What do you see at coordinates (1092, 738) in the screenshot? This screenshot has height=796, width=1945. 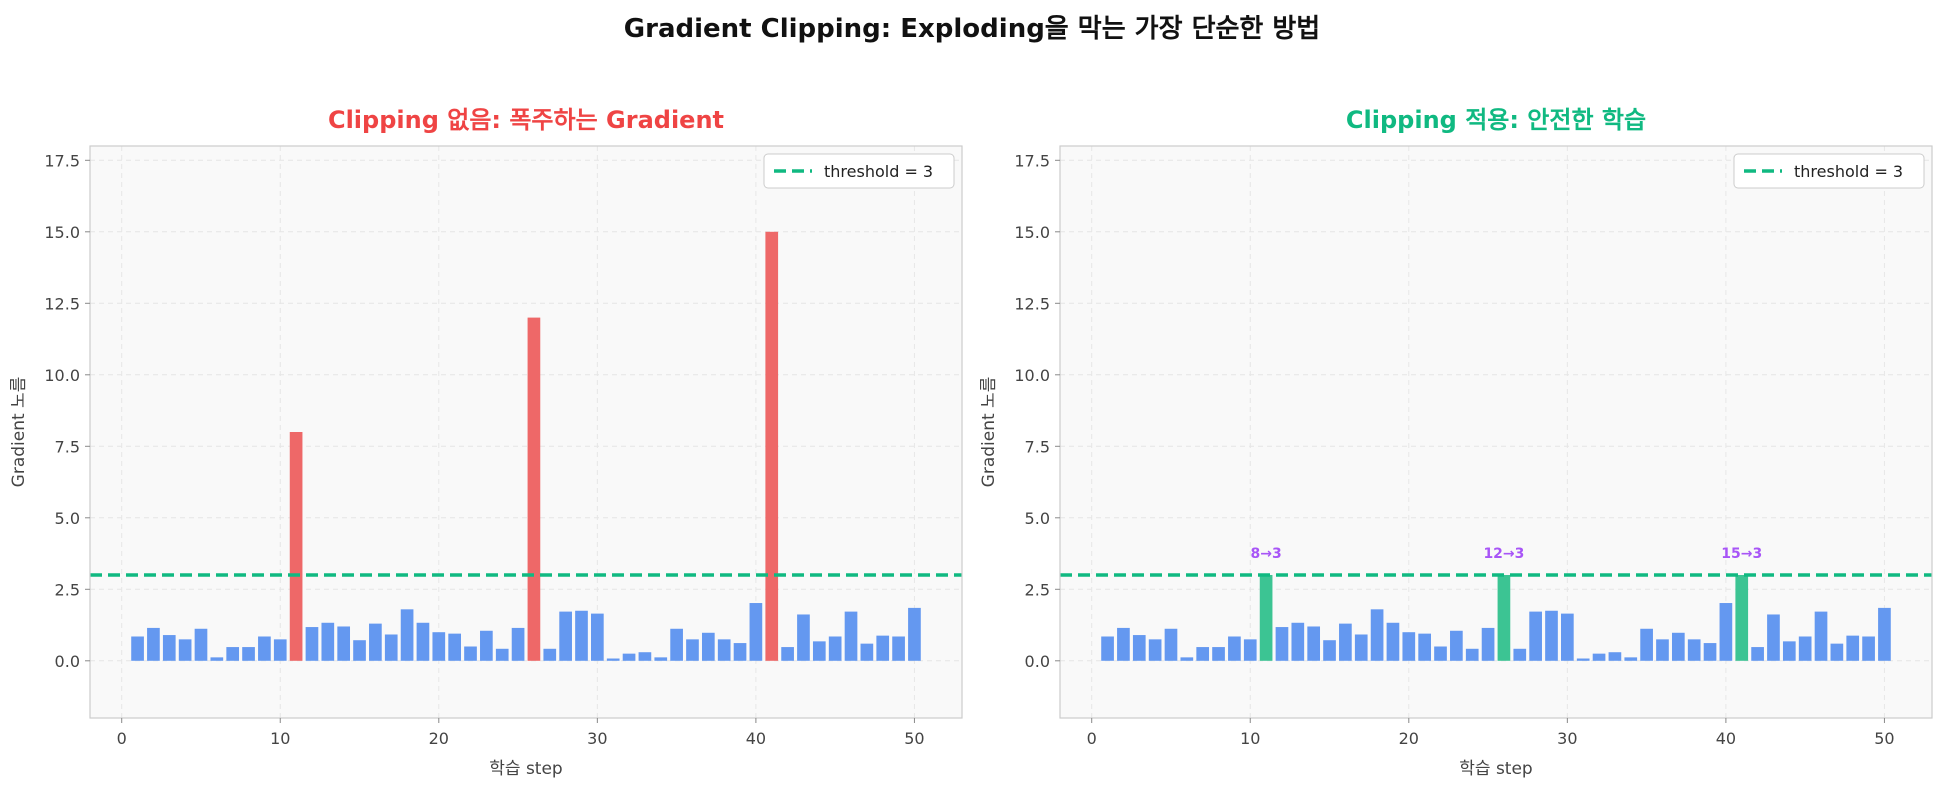 I see `x-tick-label: 0` at bounding box center [1092, 738].